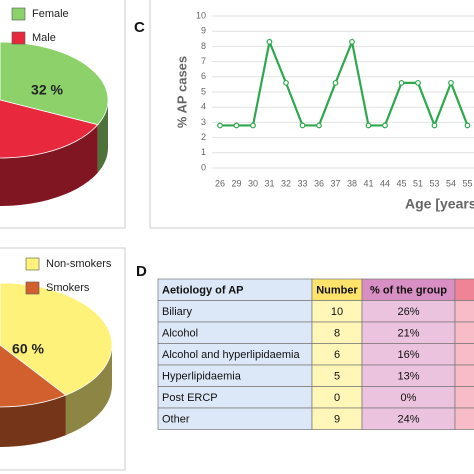 The width and height of the screenshot is (474, 474). I want to click on legend-label: Male, so click(44, 38).